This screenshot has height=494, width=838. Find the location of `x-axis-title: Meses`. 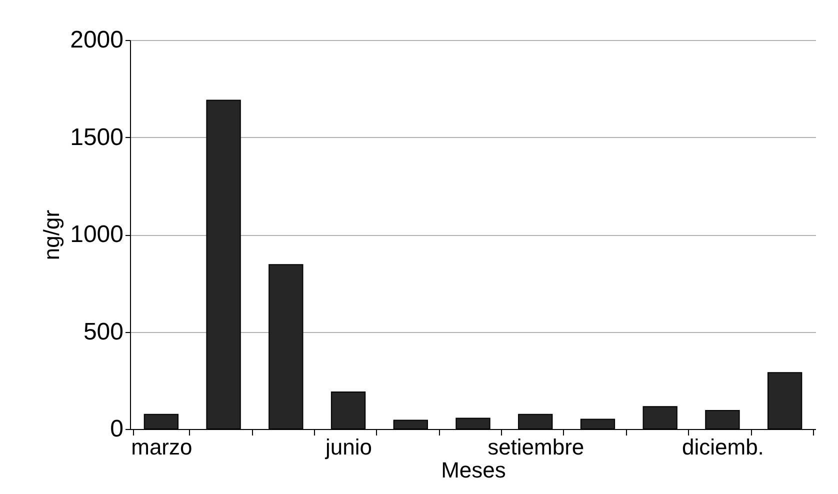

x-axis-title: Meses is located at coordinates (473, 470).